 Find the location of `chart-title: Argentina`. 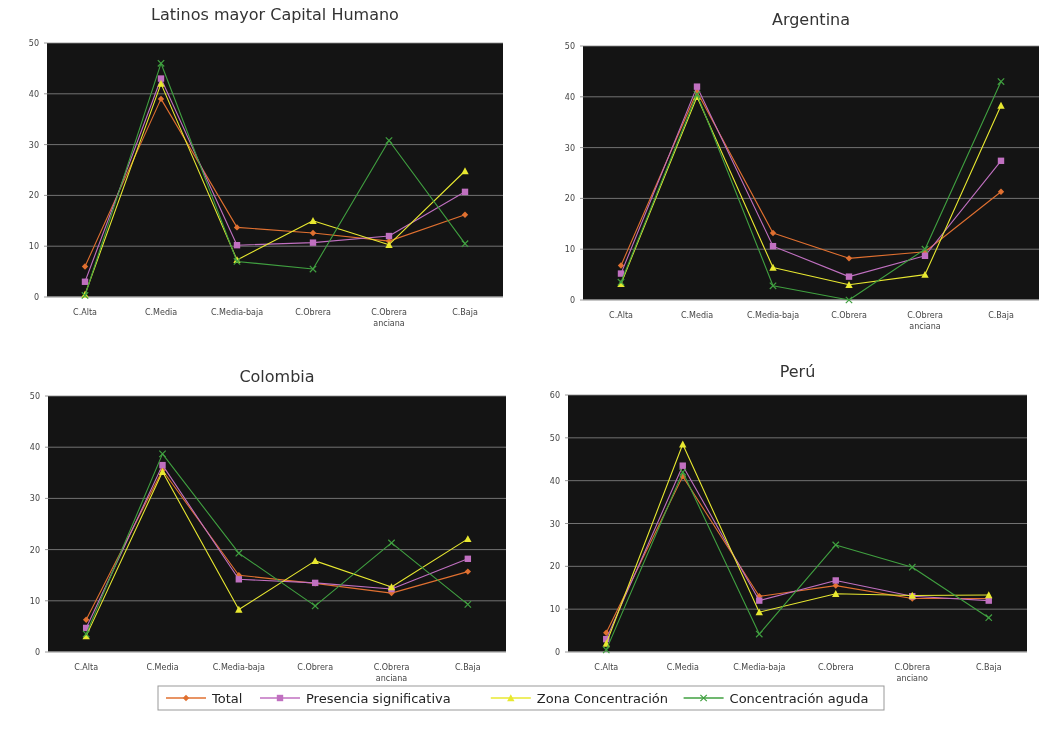

chart-title: Argentina is located at coordinates (811, 19).